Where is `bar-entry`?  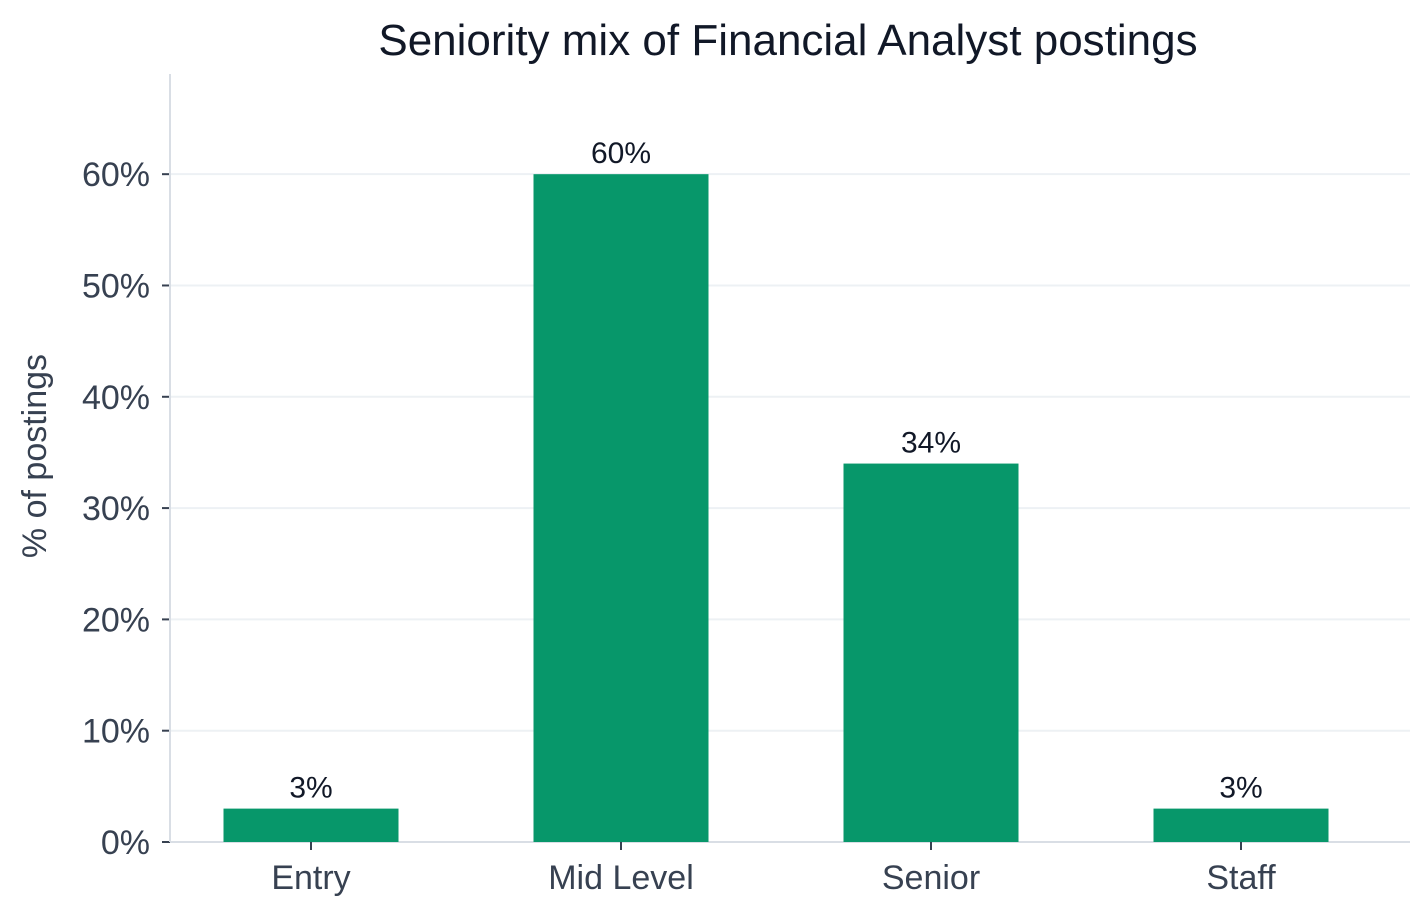 bar-entry is located at coordinates (311, 825).